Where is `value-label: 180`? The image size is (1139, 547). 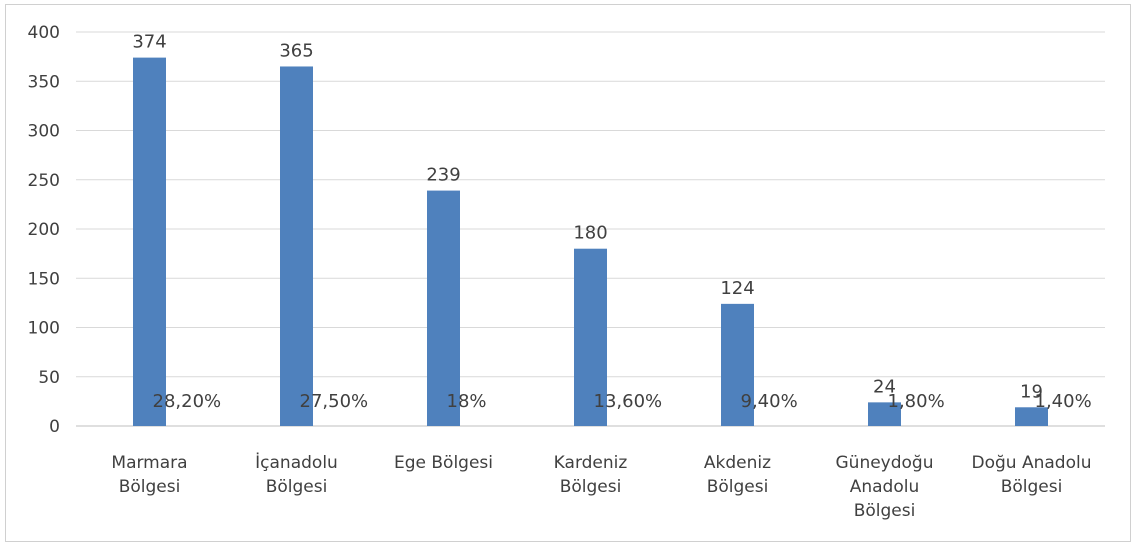
value-label: 180 is located at coordinates (590, 233).